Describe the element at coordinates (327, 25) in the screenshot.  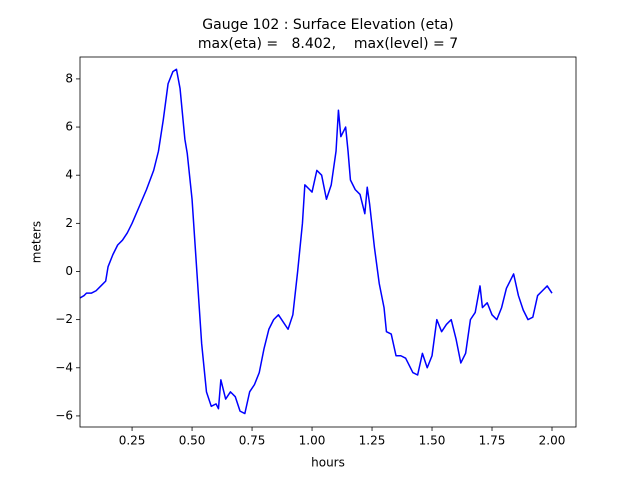
I see `chart-title: Gauge 102 : Surface Elevation (eta)` at that location.